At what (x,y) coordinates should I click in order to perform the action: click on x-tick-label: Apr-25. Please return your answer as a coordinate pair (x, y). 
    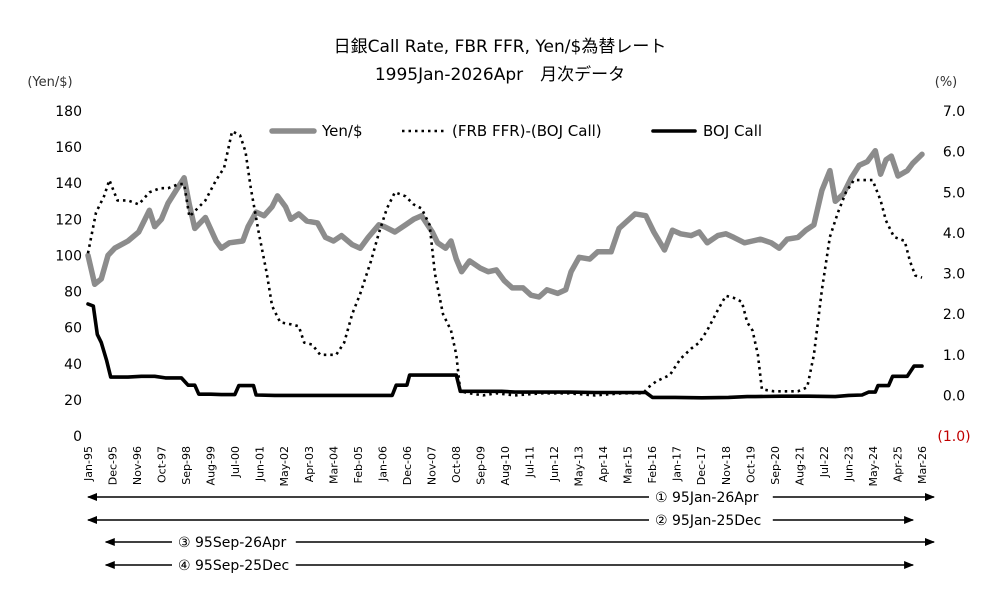
    Looking at the image, I should click on (897, 464).